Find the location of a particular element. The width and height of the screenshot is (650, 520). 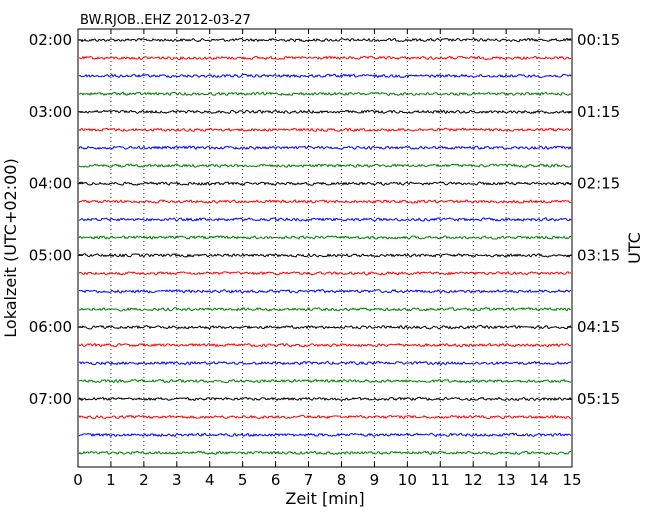

y-tick-label-left: 04:00 is located at coordinates (50, 184).